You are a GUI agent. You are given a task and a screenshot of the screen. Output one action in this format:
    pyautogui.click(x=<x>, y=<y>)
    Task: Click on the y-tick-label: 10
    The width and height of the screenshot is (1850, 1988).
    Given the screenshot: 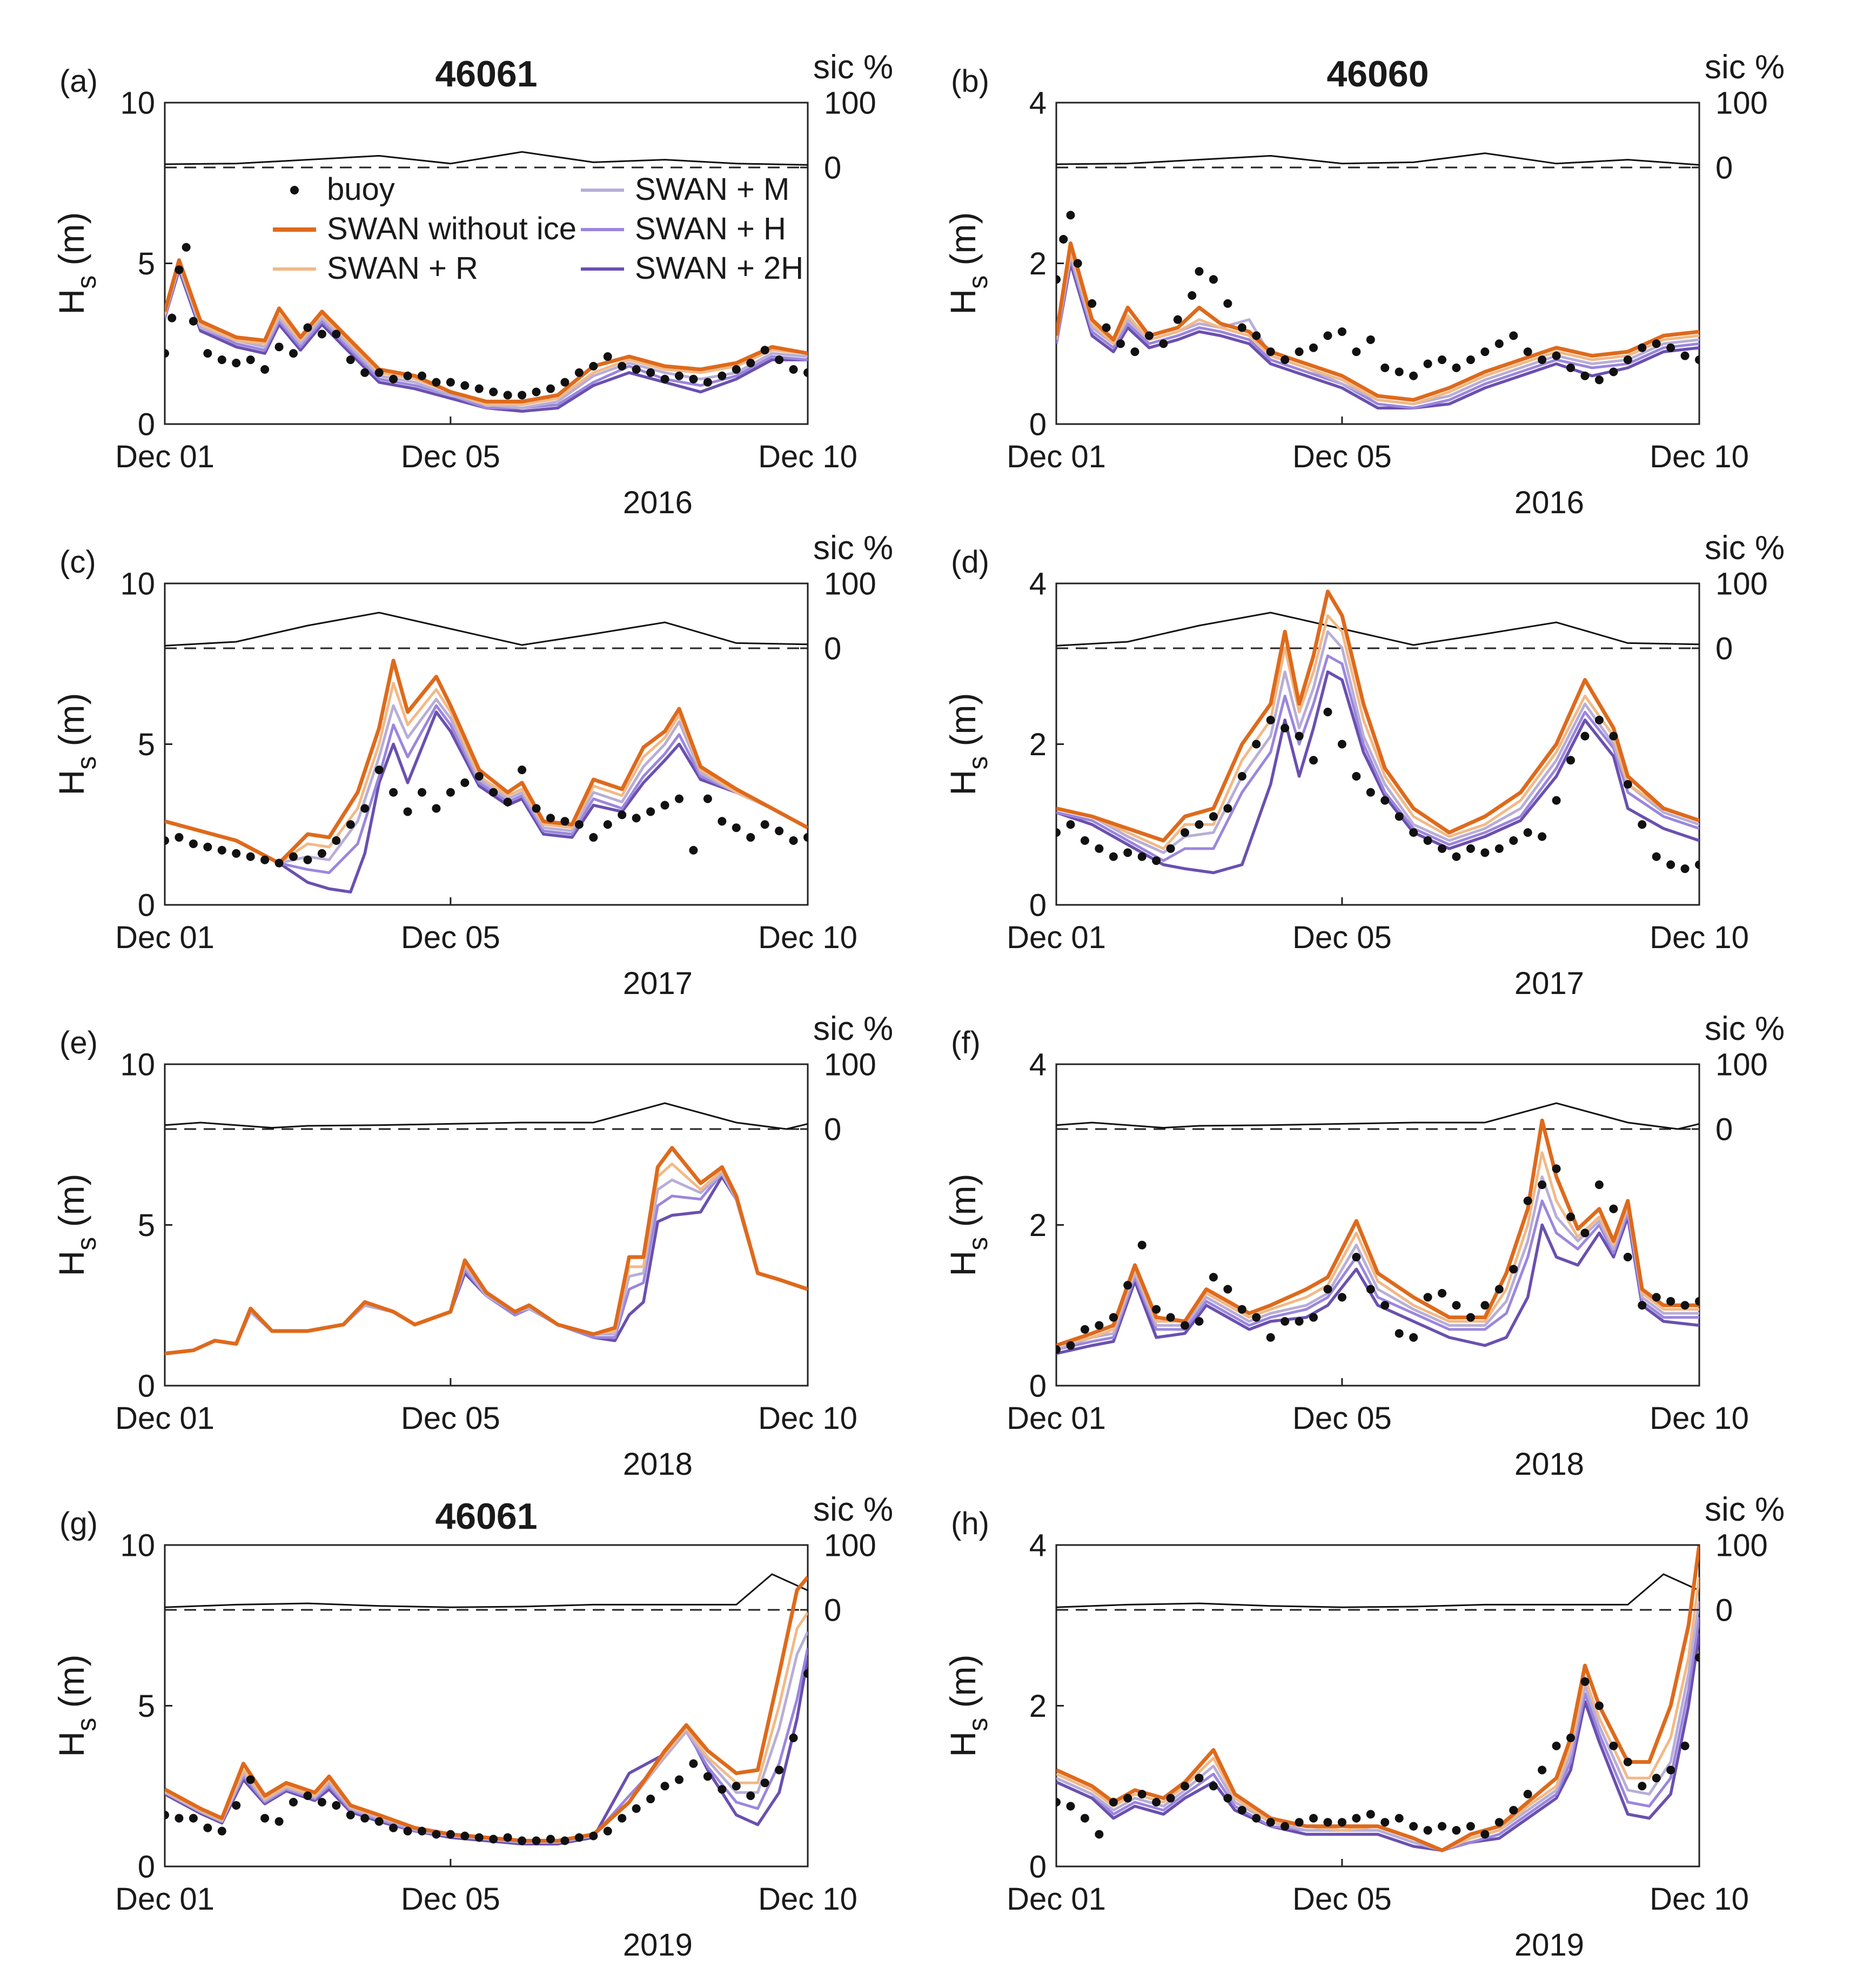 What is the action you would take?
    pyautogui.click(x=137, y=1064)
    